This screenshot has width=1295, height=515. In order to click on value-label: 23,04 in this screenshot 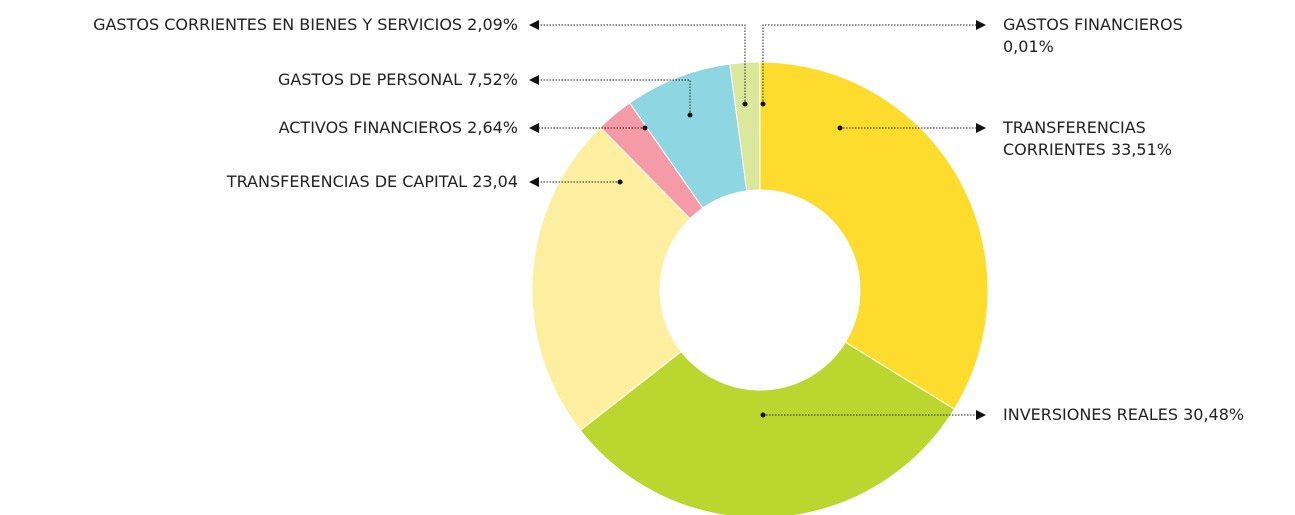, I will do `click(495, 181)`.